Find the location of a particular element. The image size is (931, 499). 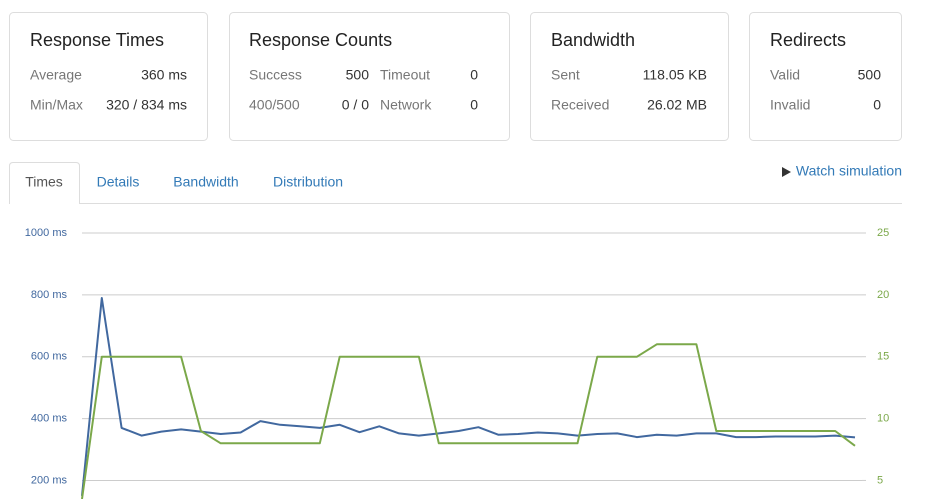

tab: Bandwidth is located at coordinates (205, 182).